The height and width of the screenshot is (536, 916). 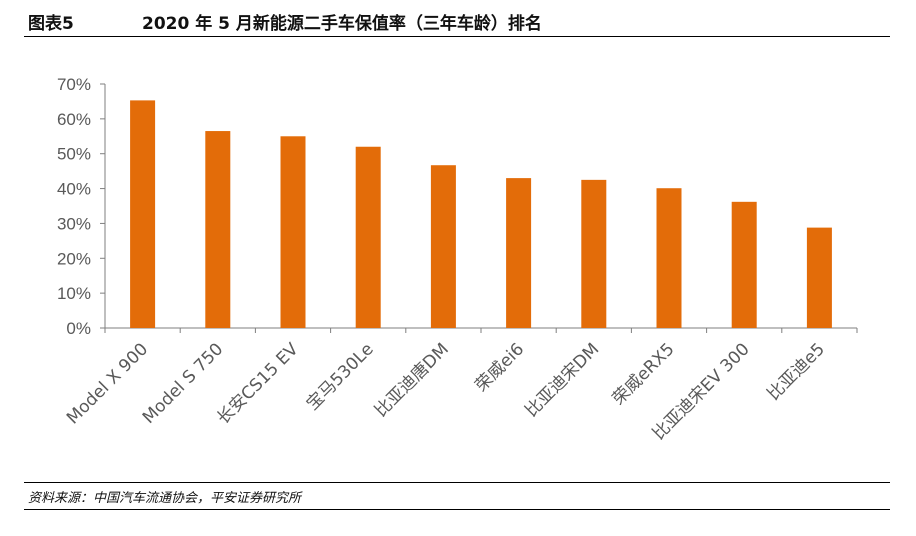 I want to click on x-tick-label: Model X 900, so click(x=107, y=383).